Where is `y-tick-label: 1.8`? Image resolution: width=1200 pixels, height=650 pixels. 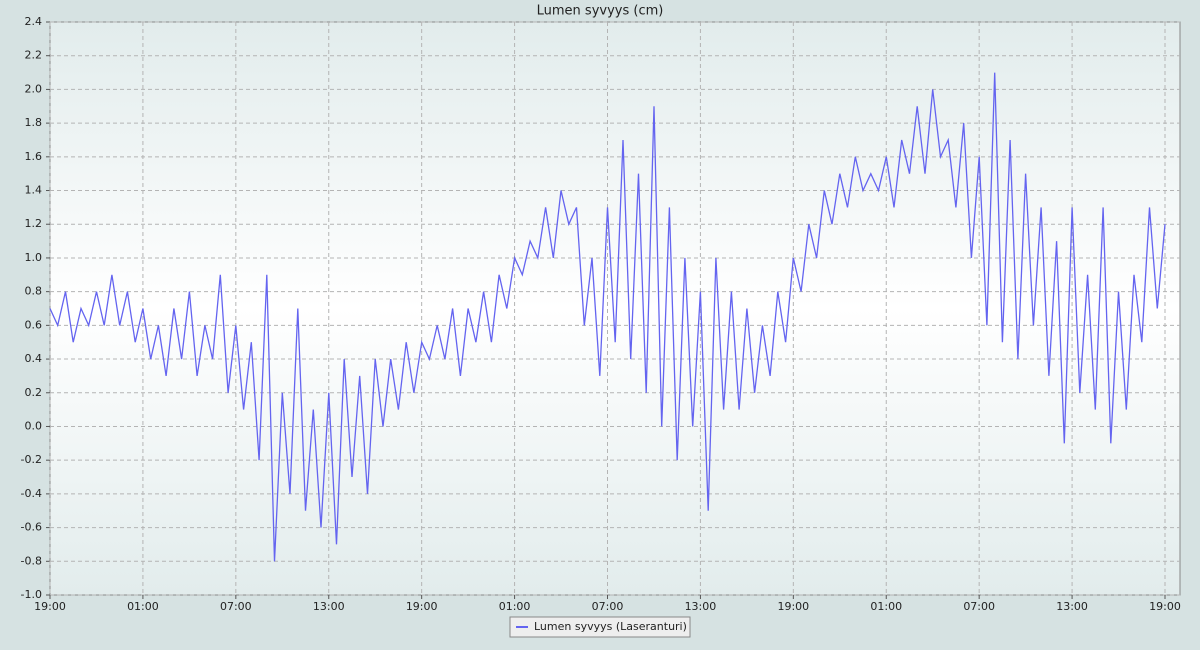
y-tick-label: 1.8 is located at coordinates (34, 122).